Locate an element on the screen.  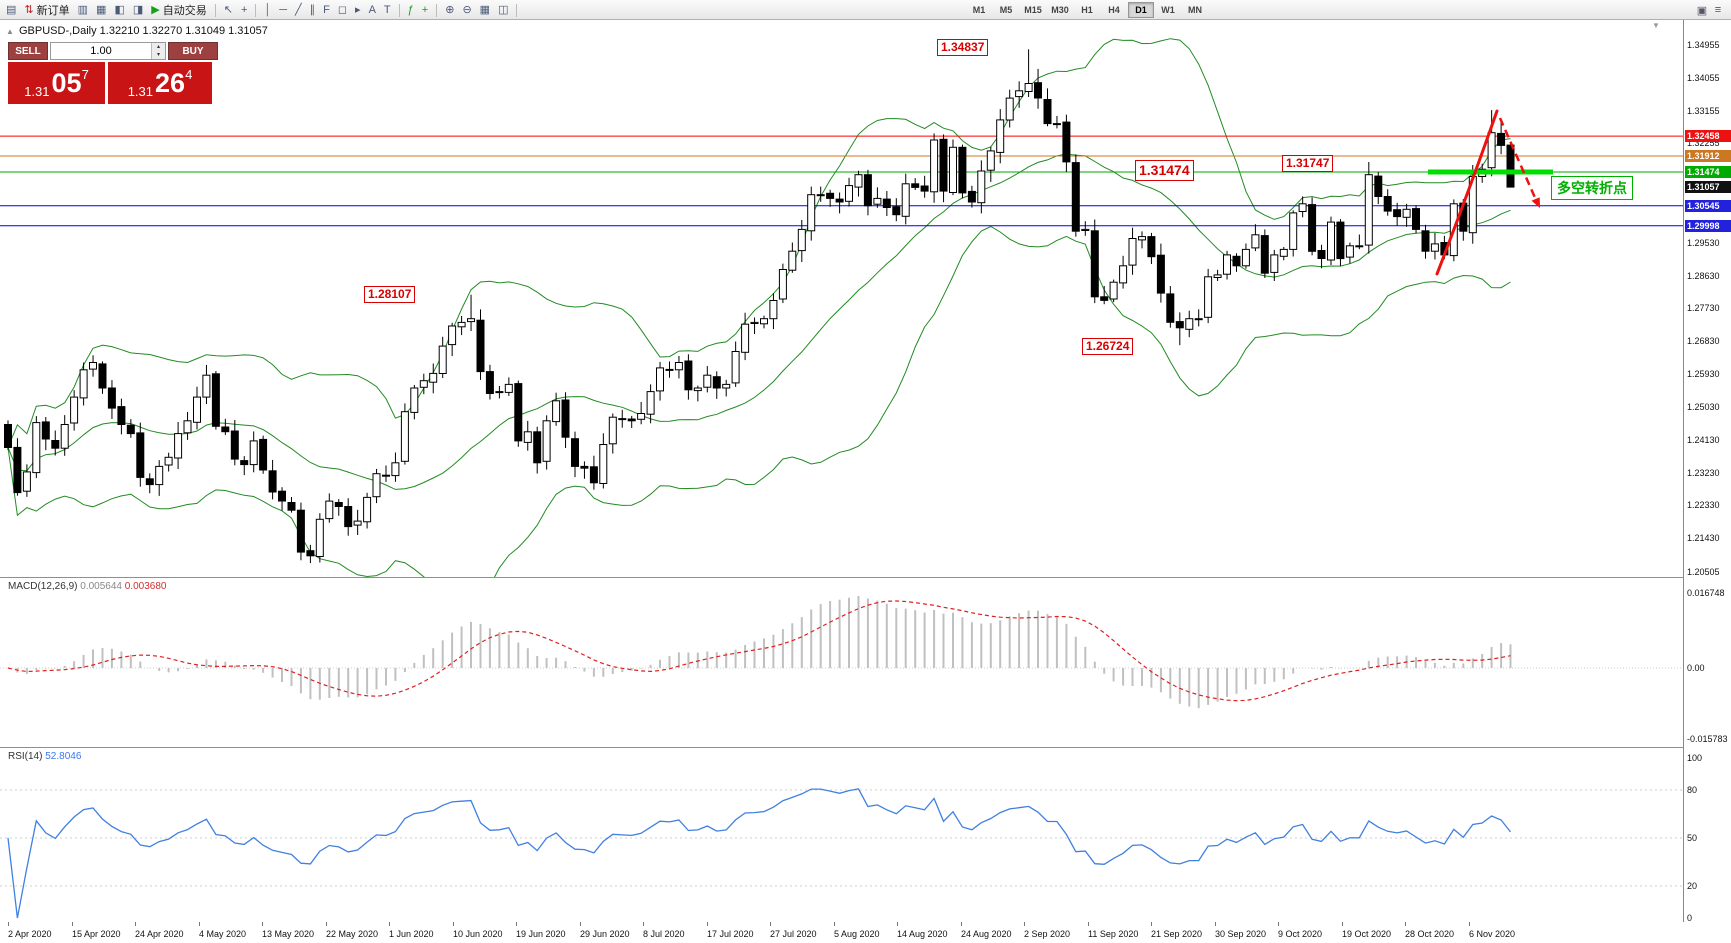
timeframe-H4-button: H4 is located at coordinates (1114, 10).